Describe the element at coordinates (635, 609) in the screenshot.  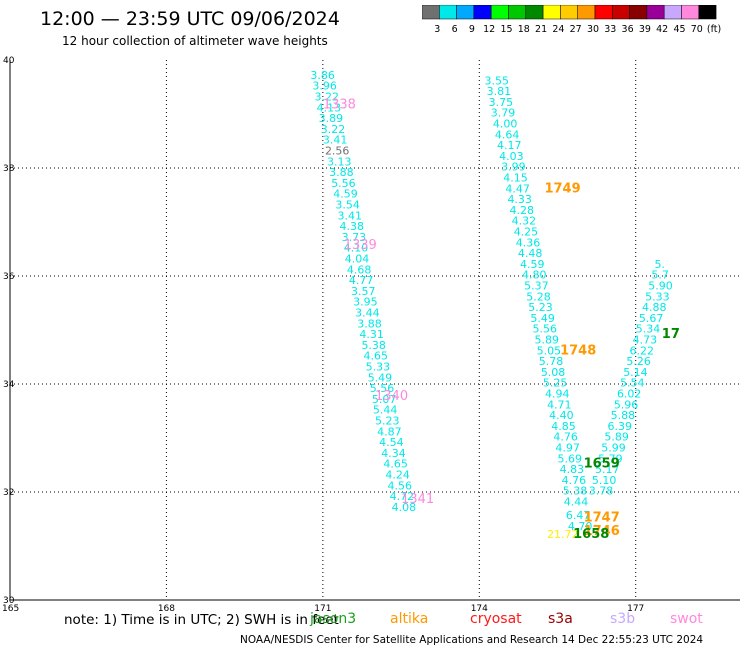
I see `x-tick-label: 177` at that location.